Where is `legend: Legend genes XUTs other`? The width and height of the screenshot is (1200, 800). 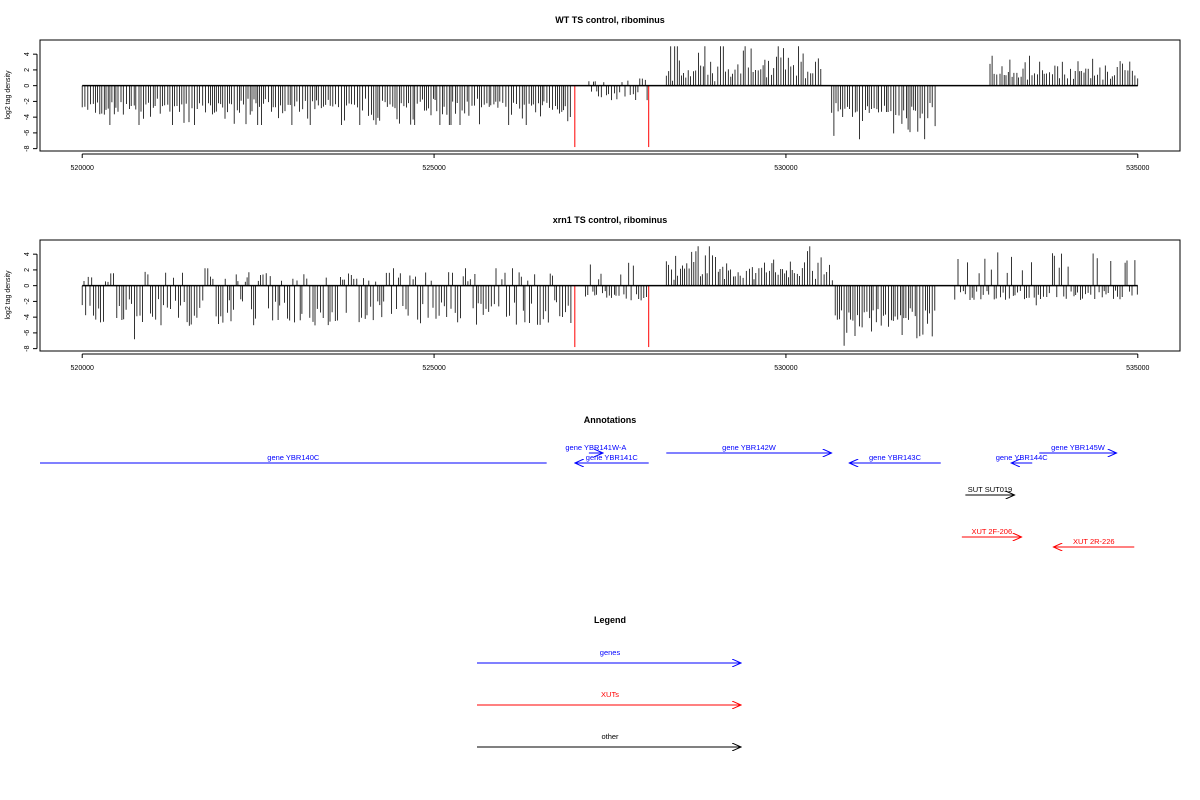
legend: Legend genes XUTs other is located at coordinates (609, 681).